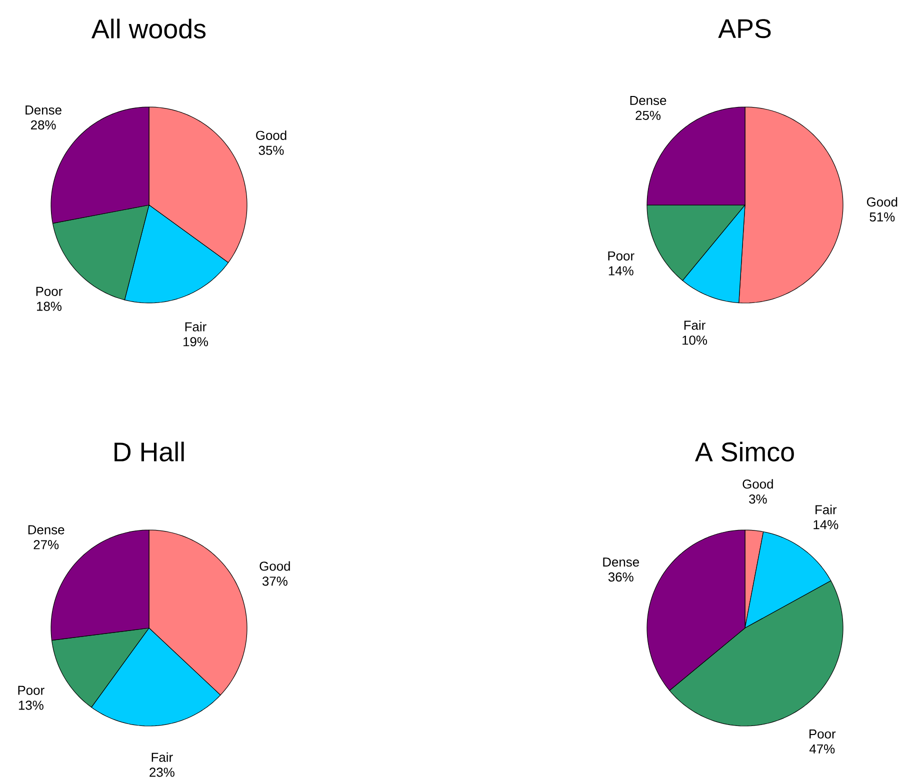 The image size is (901, 778). I want to click on data-label: 27%, so click(46, 545).